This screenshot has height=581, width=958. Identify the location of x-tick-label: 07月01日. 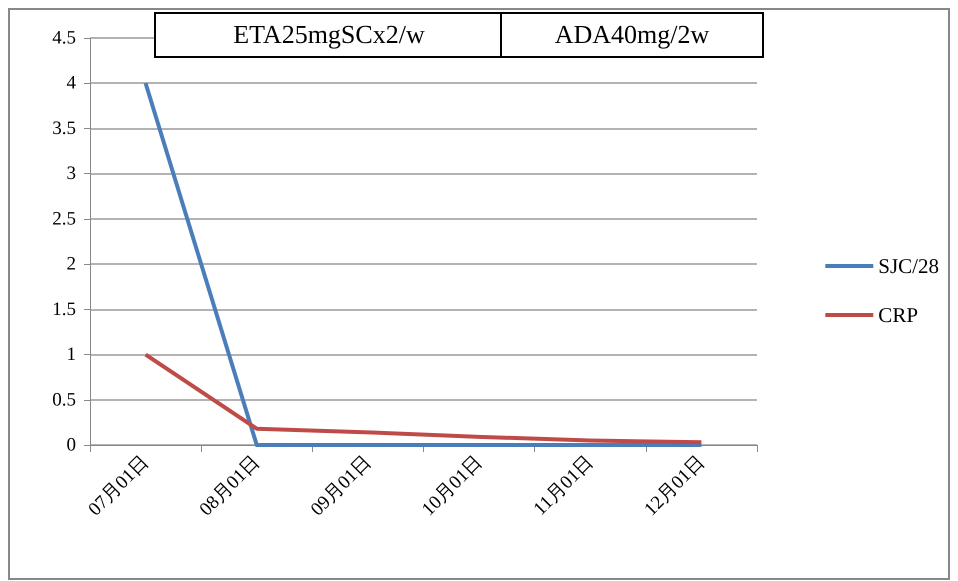
(119, 486).